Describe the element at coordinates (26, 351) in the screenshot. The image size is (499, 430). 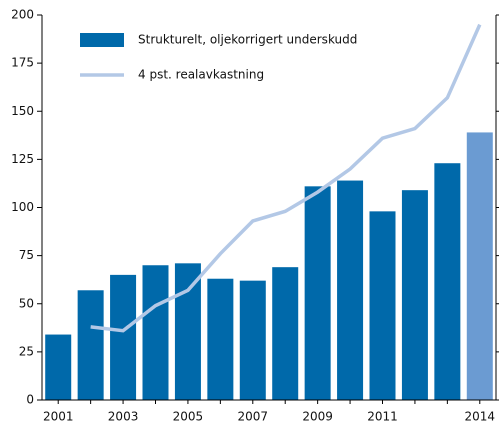
I see `y-tick-label: 25` at that location.